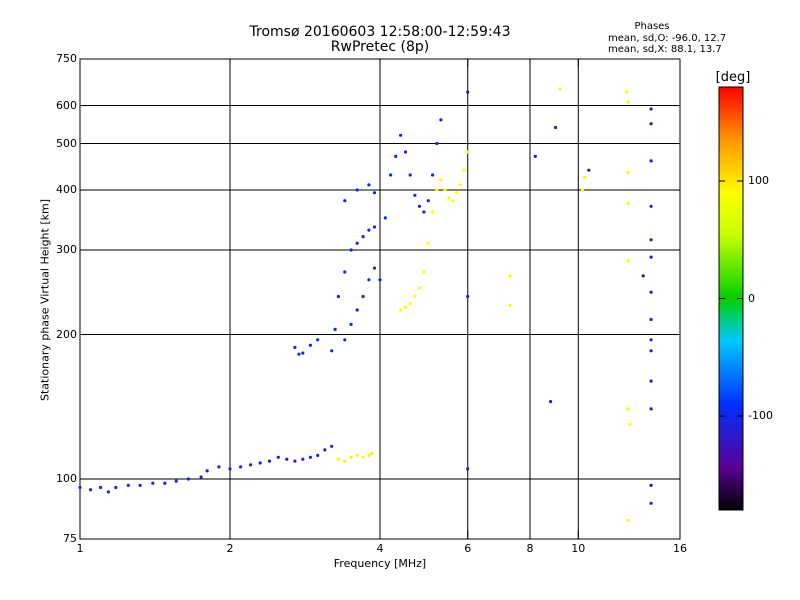 Image resolution: width=800 pixels, height=600 pixels. Describe the element at coordinates (66, 143) in the screenshot. I see `y-tick-label: 500` at that location.